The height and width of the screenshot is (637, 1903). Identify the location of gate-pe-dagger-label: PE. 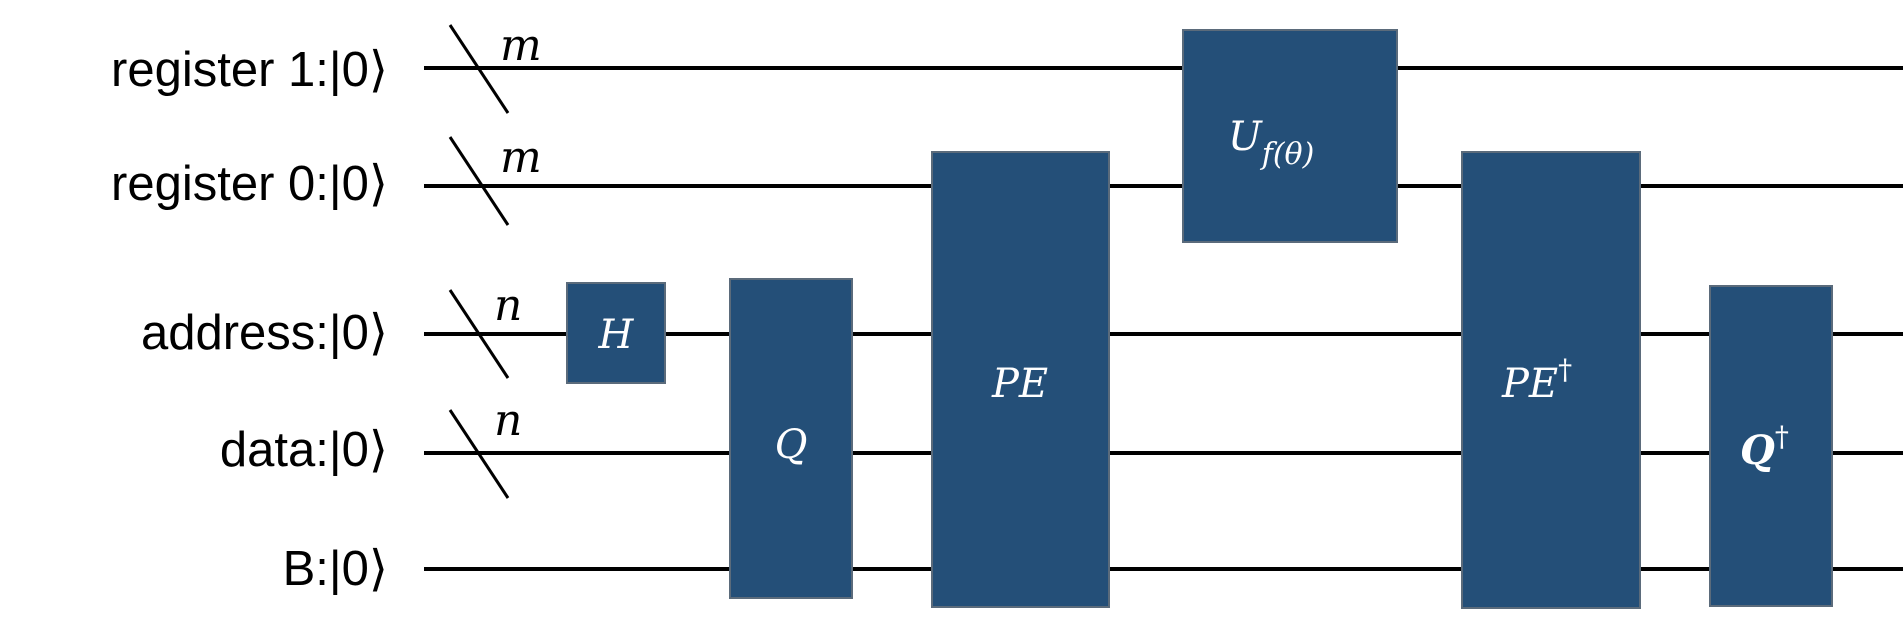
(1529, 384).